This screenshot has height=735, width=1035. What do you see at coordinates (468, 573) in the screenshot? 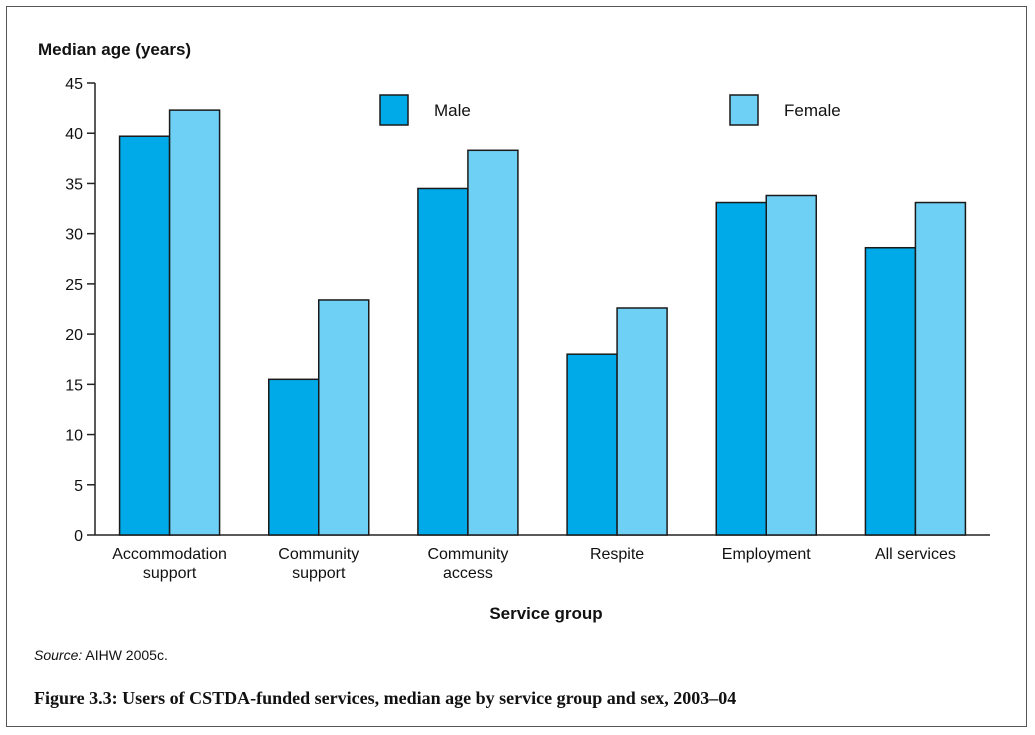
I see `x-tick-label-line: access` at bounding box center [468, 573].